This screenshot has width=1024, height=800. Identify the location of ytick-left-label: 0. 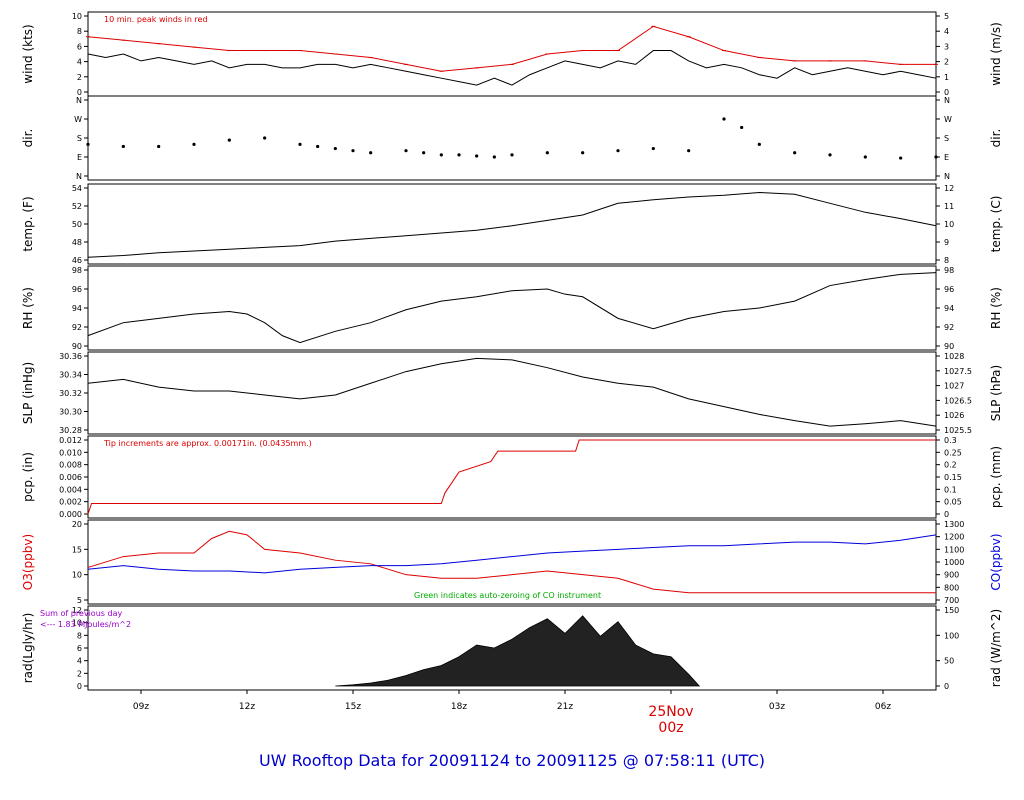
(79, 686).